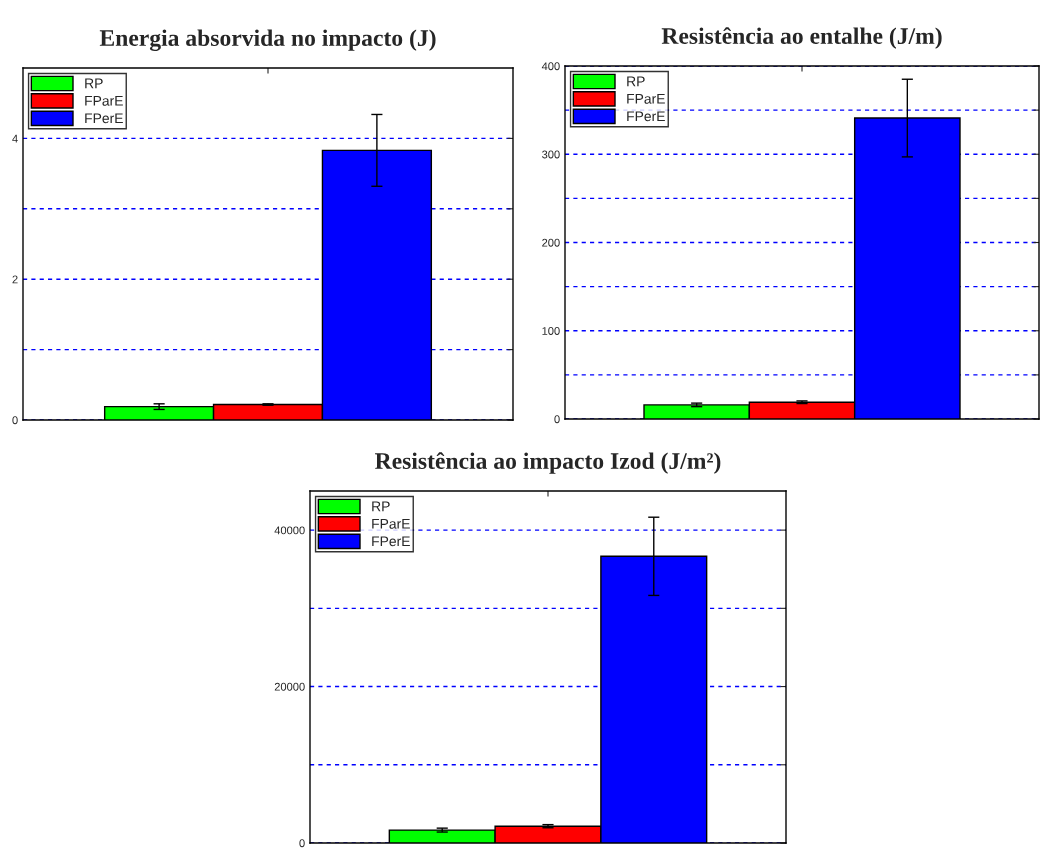  What do you see at coordinates (267, 40) in the screenshot?
I see `chart-title: Energia absorvida no impacto (J)` at bounding box center [267, 40].